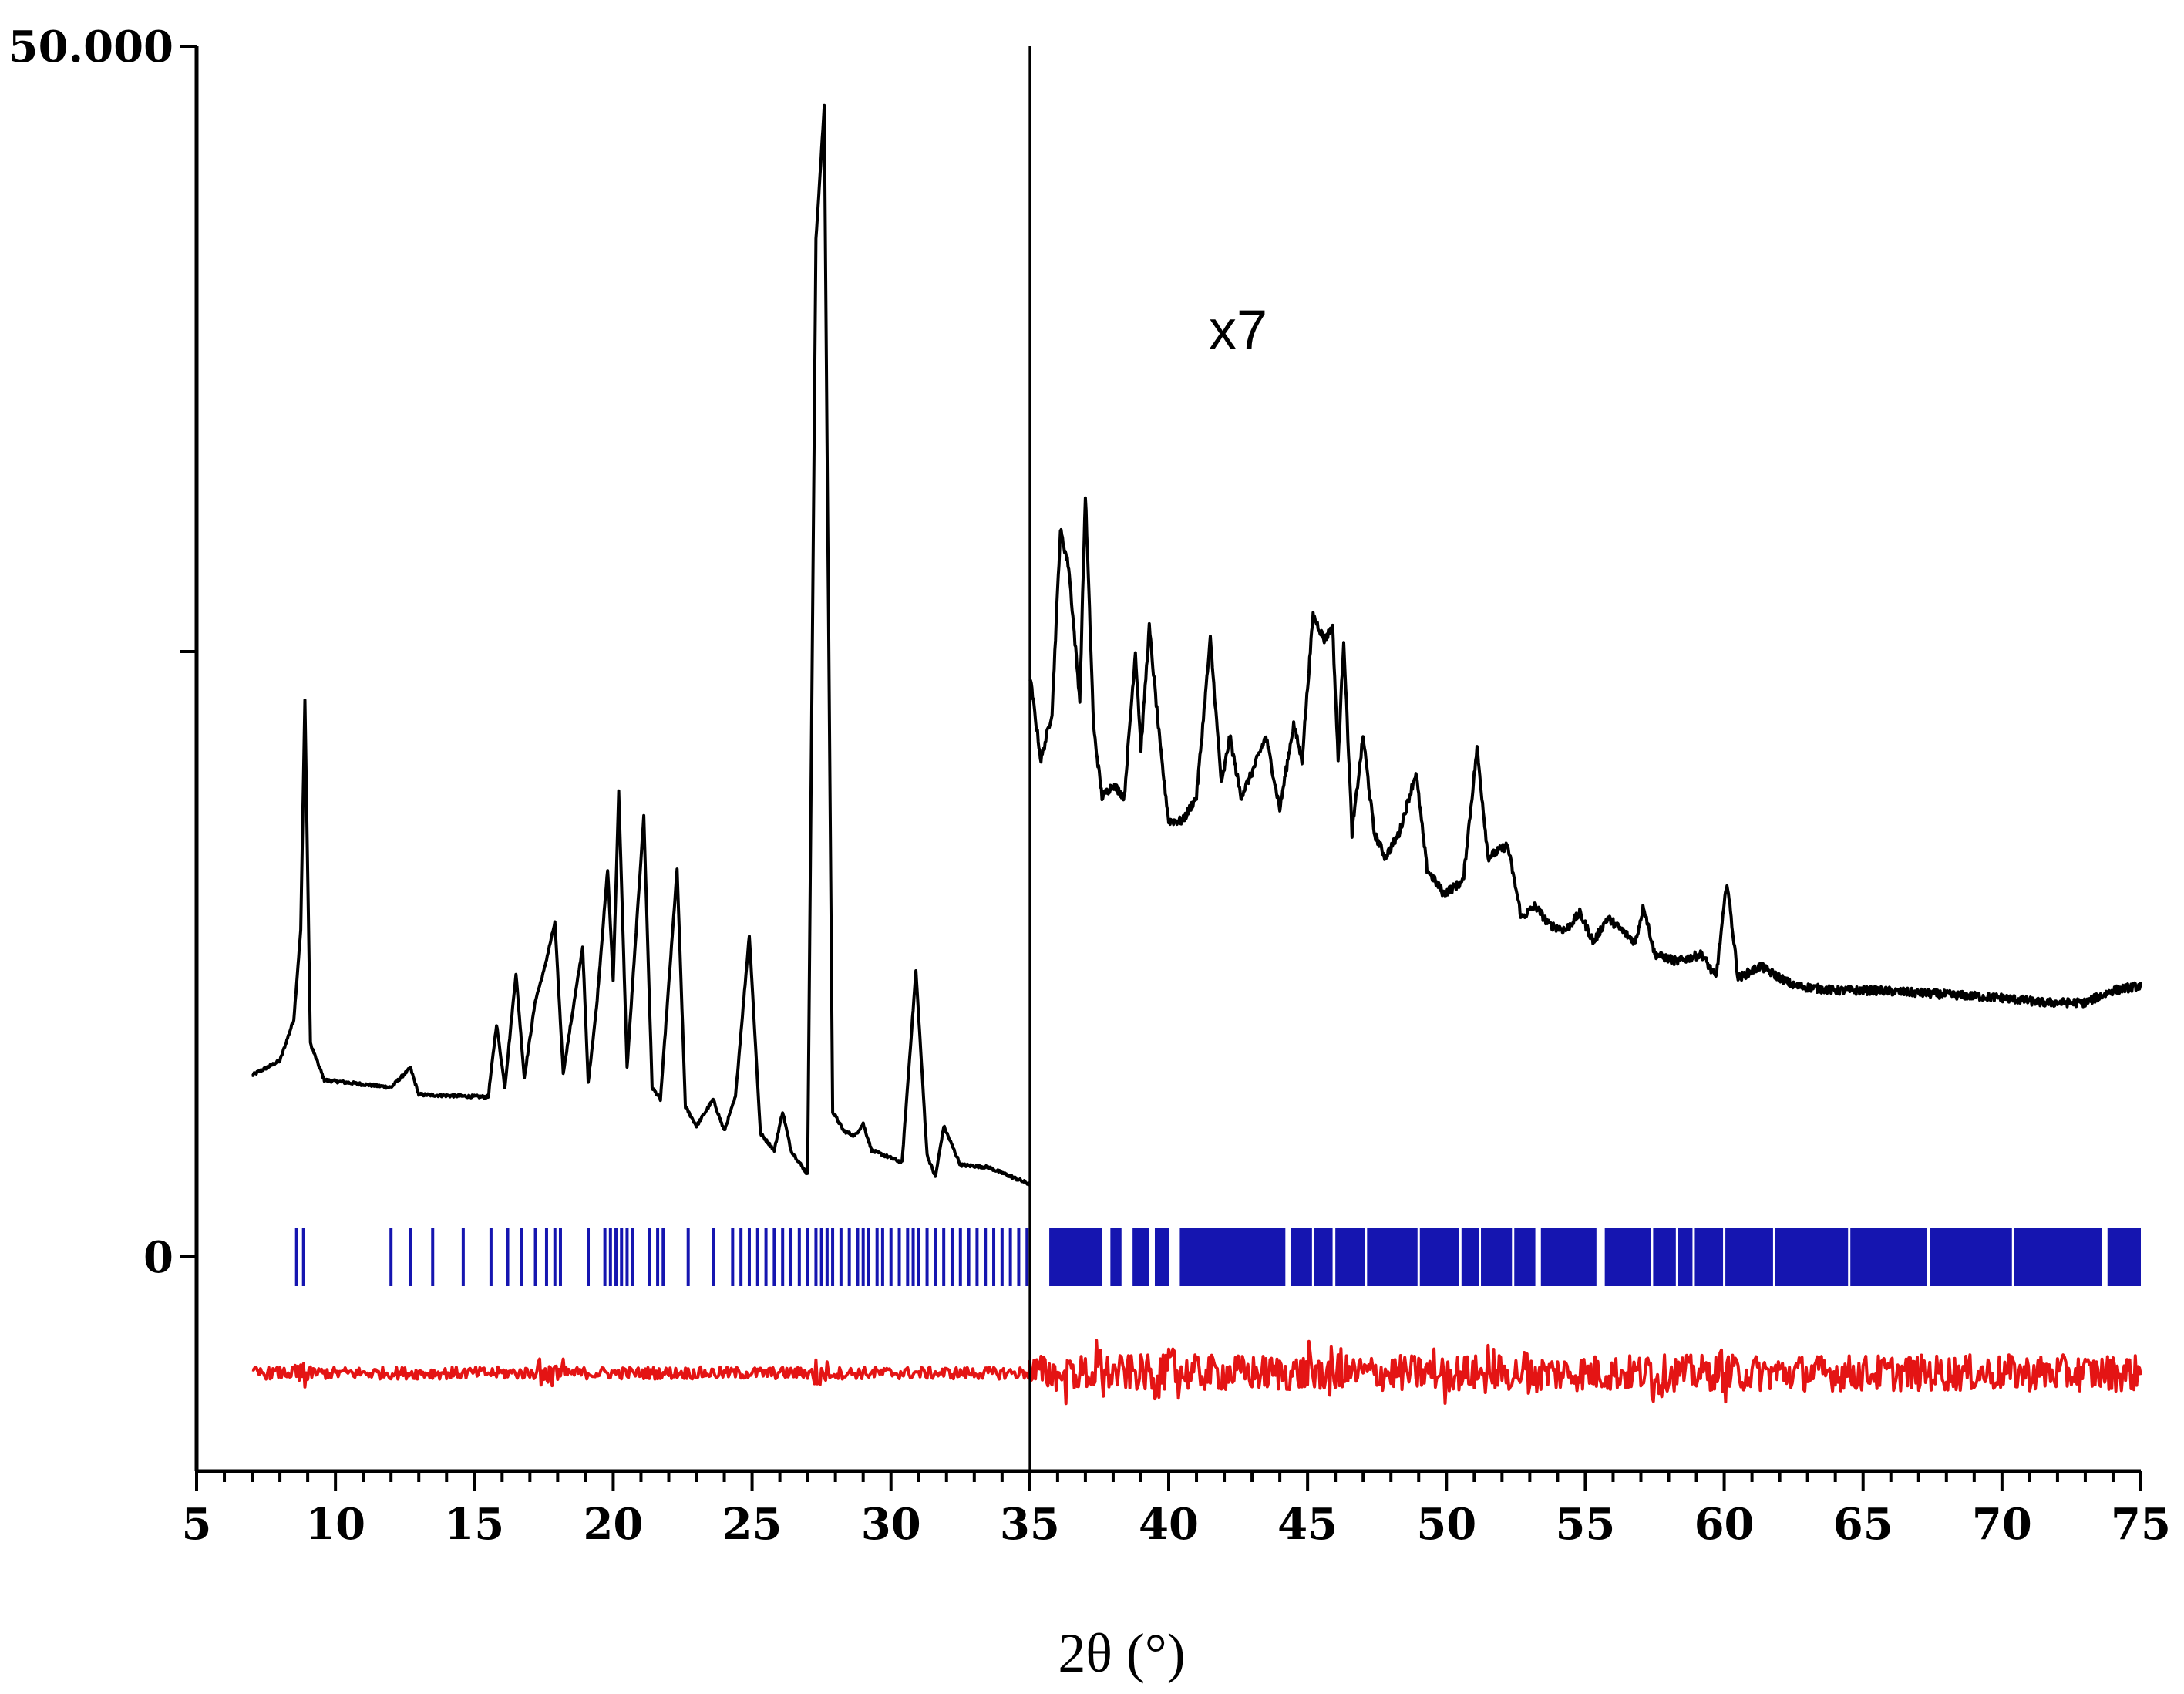  I want to click on difference-line, so click(1196, 1372).